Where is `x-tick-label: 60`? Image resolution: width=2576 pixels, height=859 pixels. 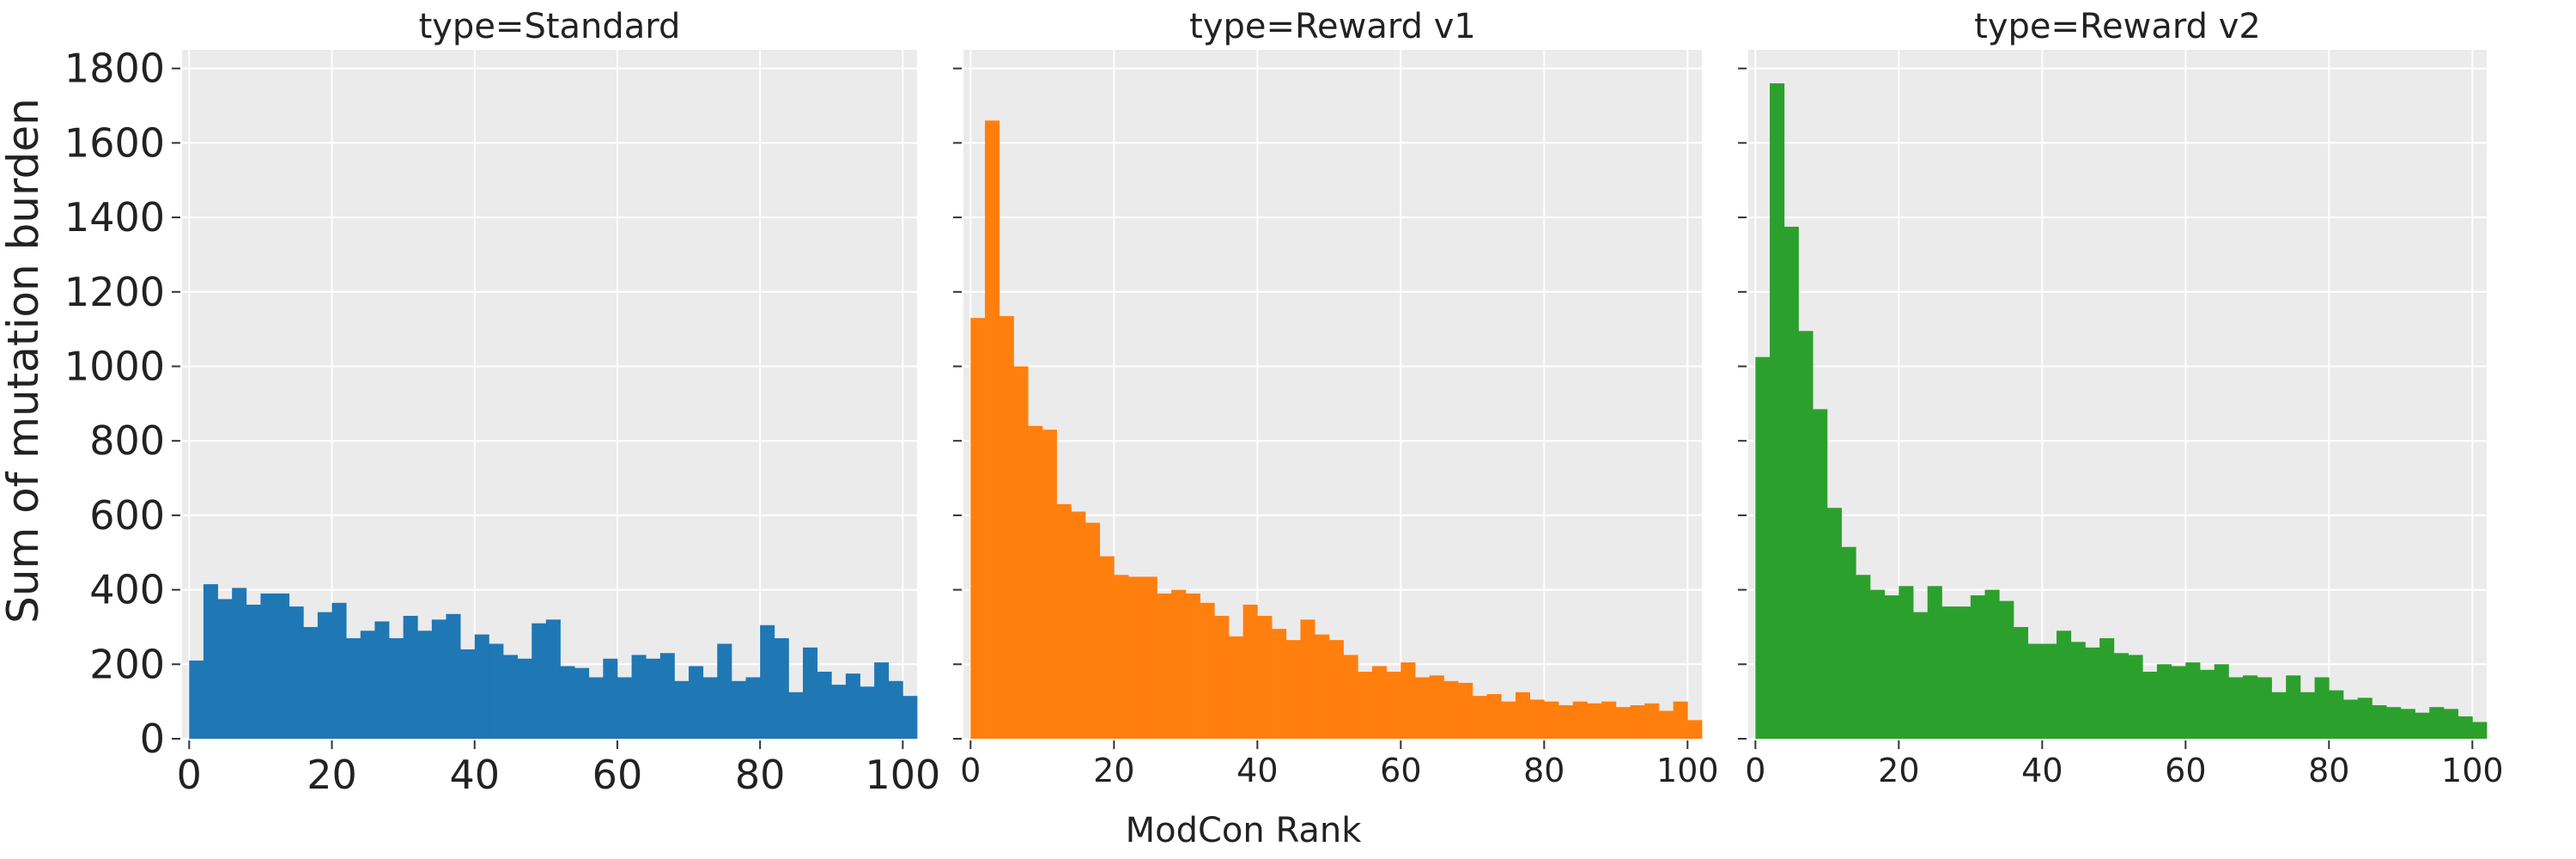
x-tick-label: 60 is located at coordinates (1400, 771).